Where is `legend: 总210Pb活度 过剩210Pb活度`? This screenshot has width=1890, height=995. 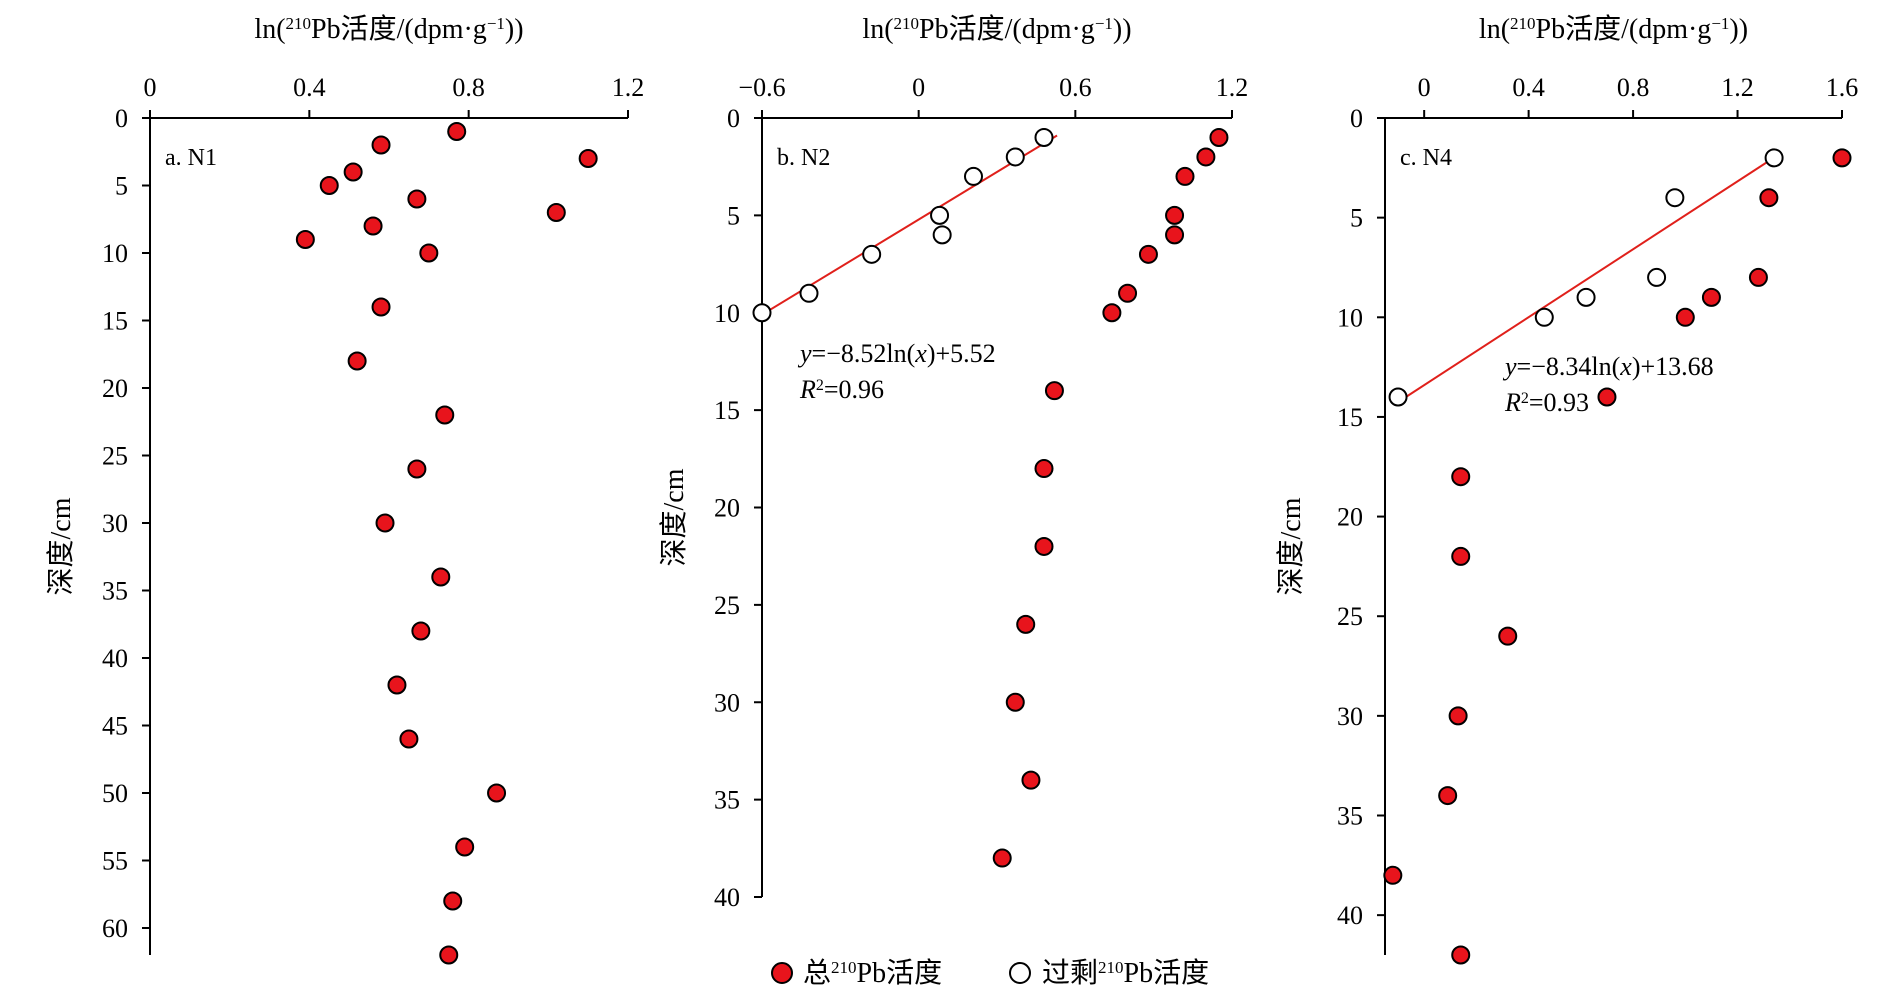 legend: 总210Pb活度 过剩210Pb活度 is located at coordinates (990, 973).